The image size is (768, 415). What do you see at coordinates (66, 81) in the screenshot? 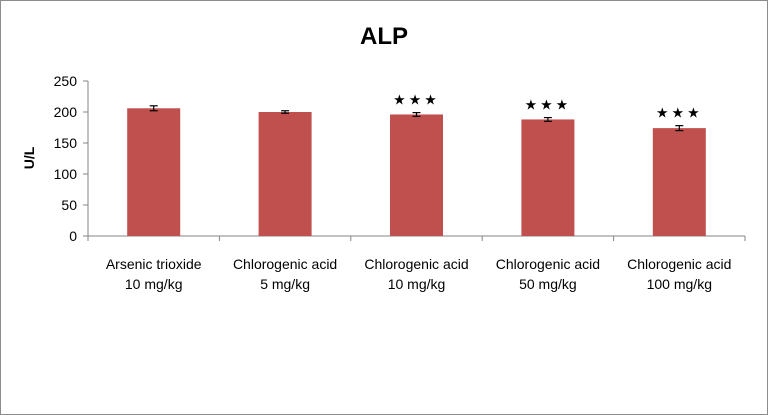
I see `y-tick-label: 250` at bounding box center [66, 81].